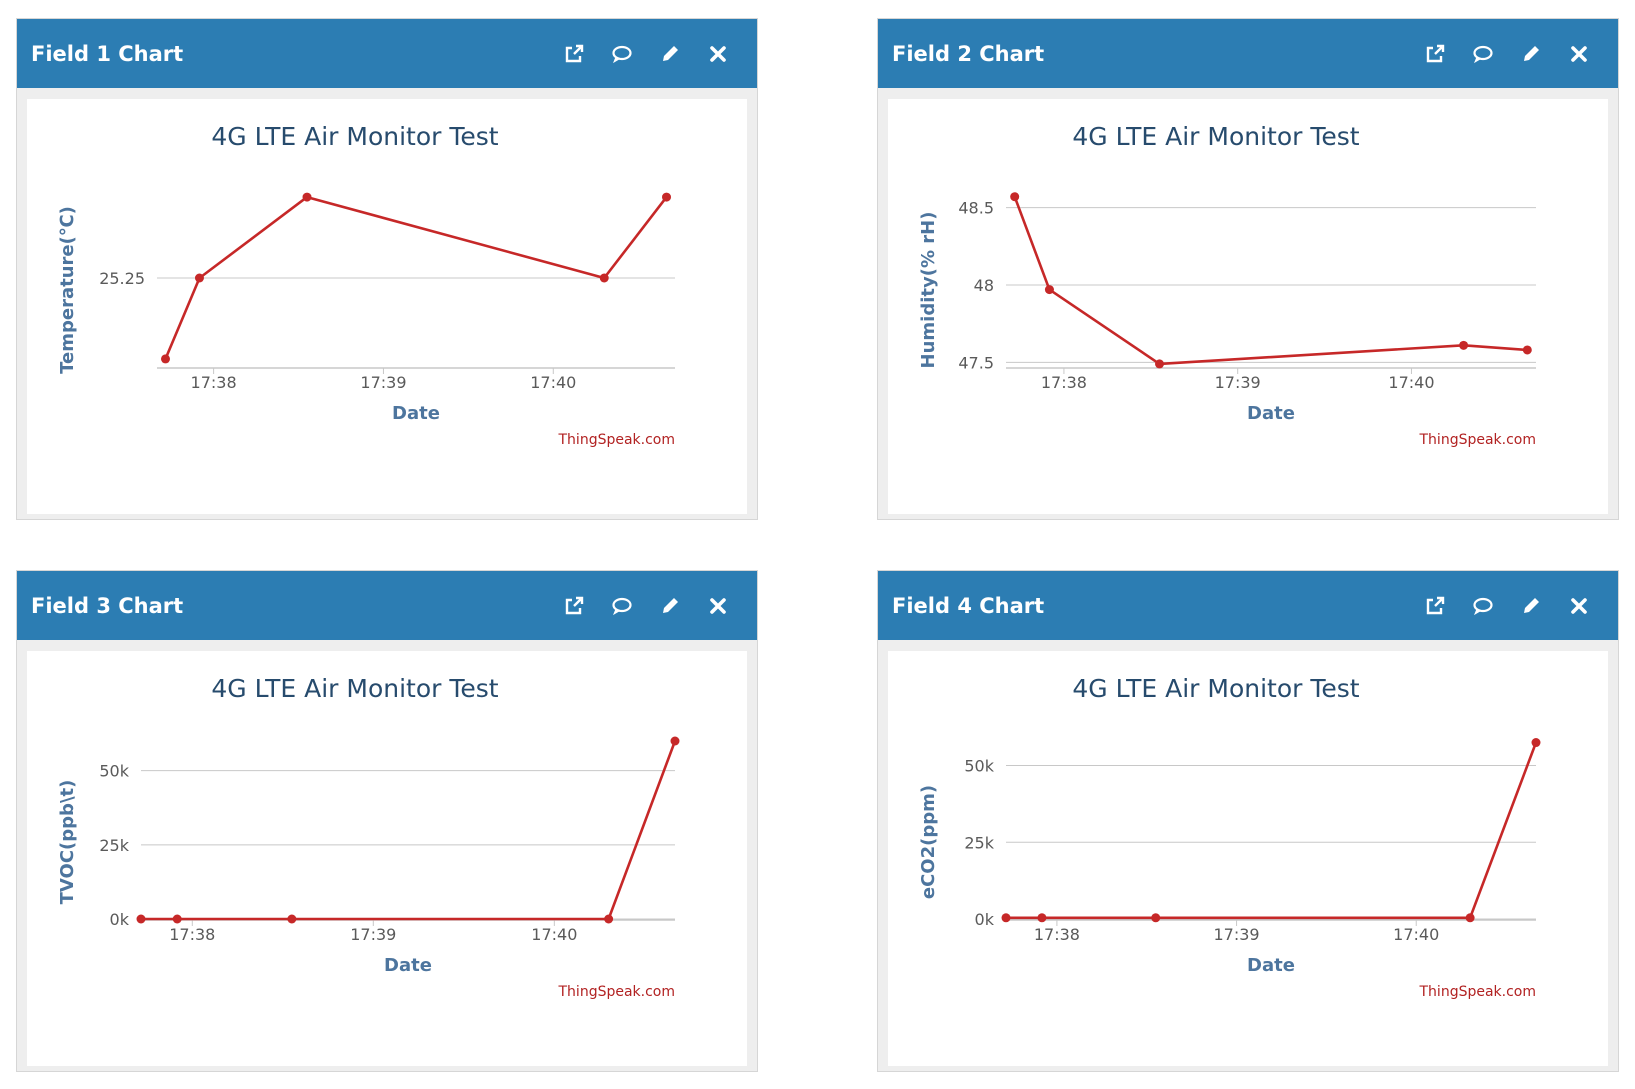 This screenshot has width=1635, height=1089. I want to click on panel-title: Field 4 Chart, so click(968, 605).